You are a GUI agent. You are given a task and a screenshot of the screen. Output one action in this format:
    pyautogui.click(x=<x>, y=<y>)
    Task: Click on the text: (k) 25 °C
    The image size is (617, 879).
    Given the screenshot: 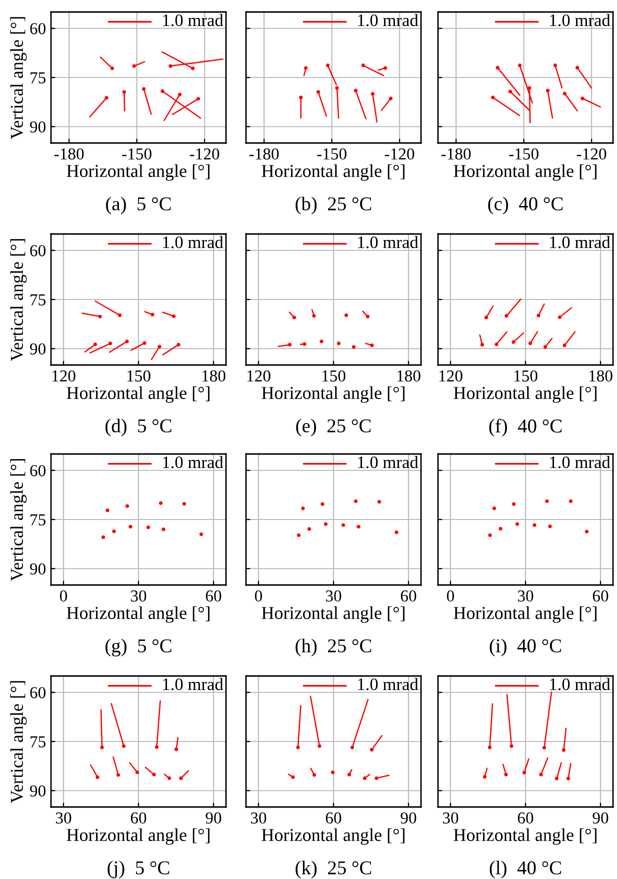 What is the action you would take?
    pyautogui.click(x=334, y=869)
    